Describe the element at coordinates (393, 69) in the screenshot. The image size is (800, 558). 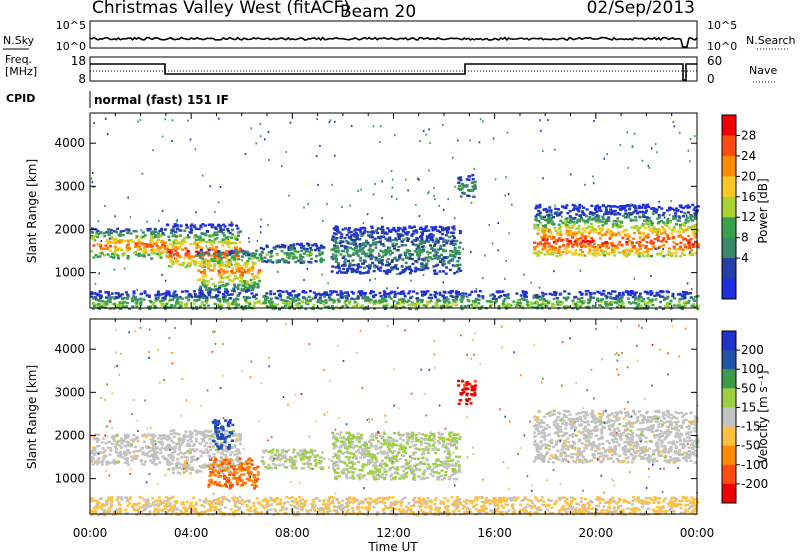
I see `freq-frame` at that location.